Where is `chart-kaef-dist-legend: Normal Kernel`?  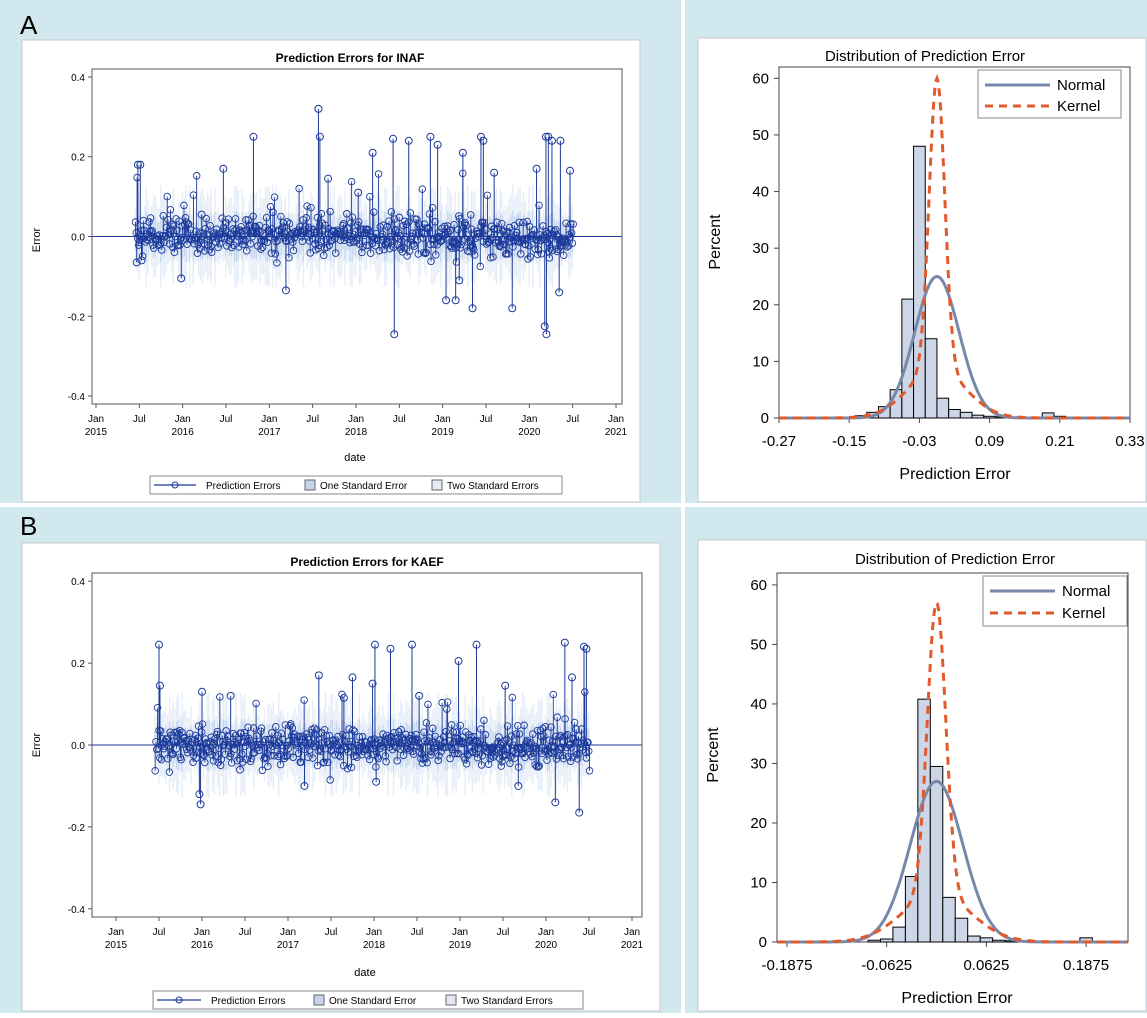 chart-kaef-dist-legend: Normal Kernel is located at coordinates (1055, 601).